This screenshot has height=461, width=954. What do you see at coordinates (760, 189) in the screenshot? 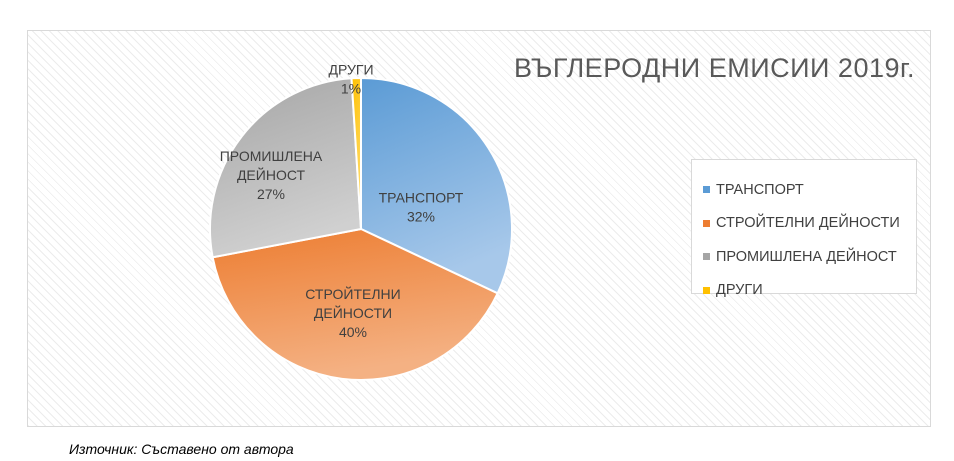
I see `legend-label: ТРАНСПОРТ` at bounding box center [760, 189].